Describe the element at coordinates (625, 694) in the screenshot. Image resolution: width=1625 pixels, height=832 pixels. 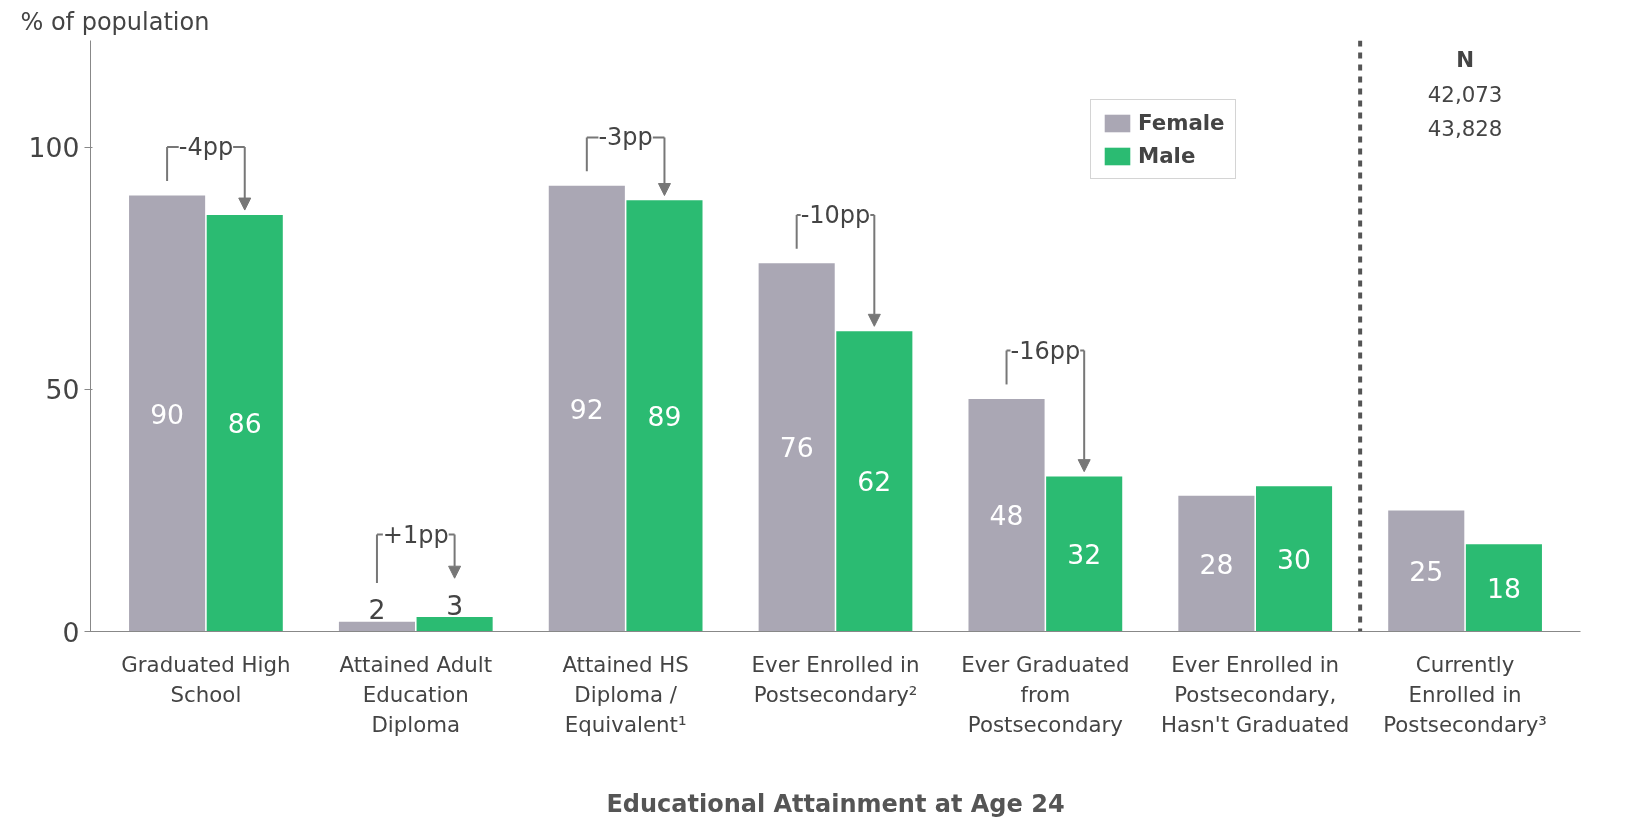
I see `x-tick-label: Attained HS Diploma / Equivalent¹` at that location.